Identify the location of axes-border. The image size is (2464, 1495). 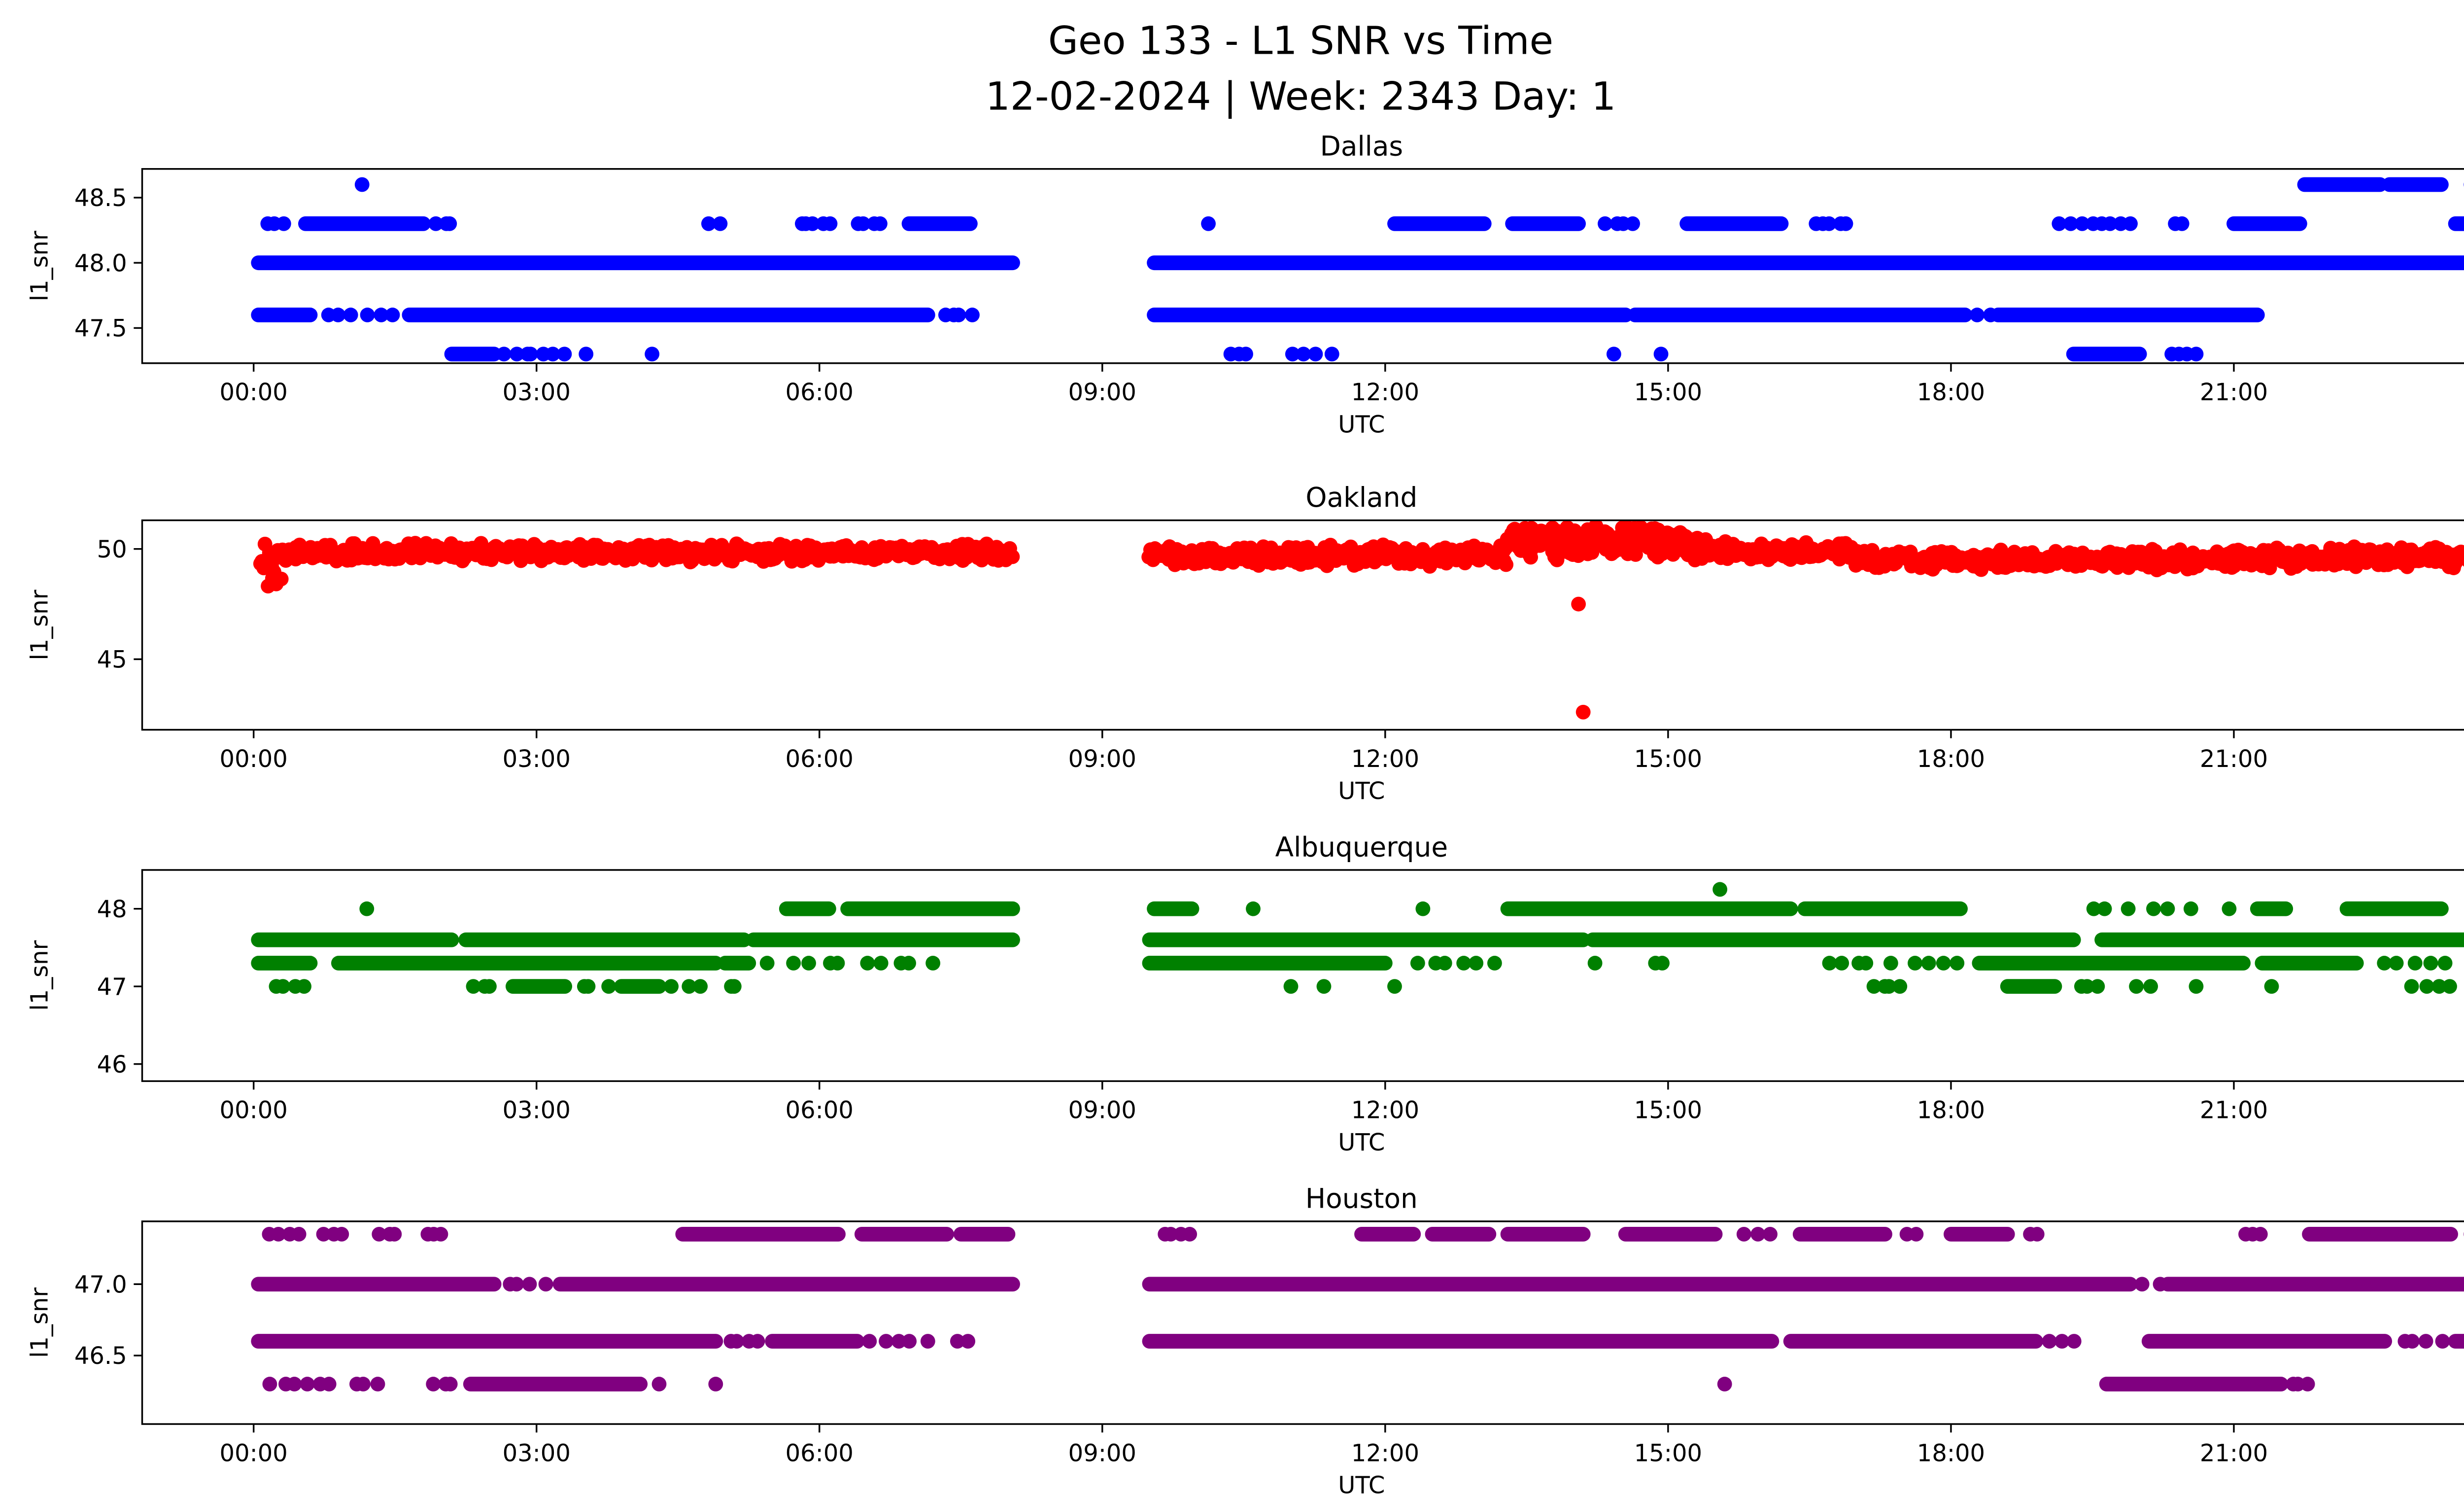
(1302, 1322).